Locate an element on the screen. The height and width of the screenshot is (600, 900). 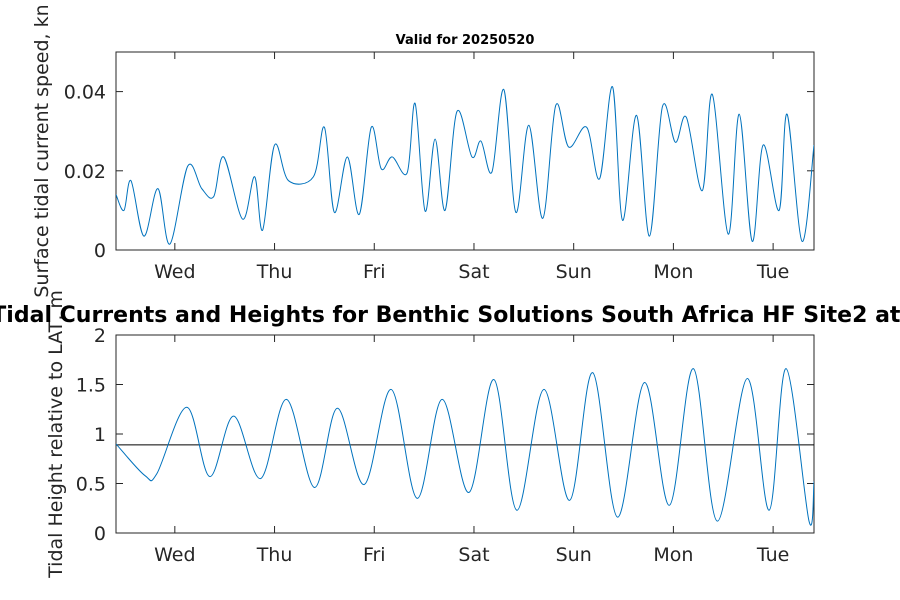
current-speed-x-tick-label: Fri is located at coordinates (374, 272).